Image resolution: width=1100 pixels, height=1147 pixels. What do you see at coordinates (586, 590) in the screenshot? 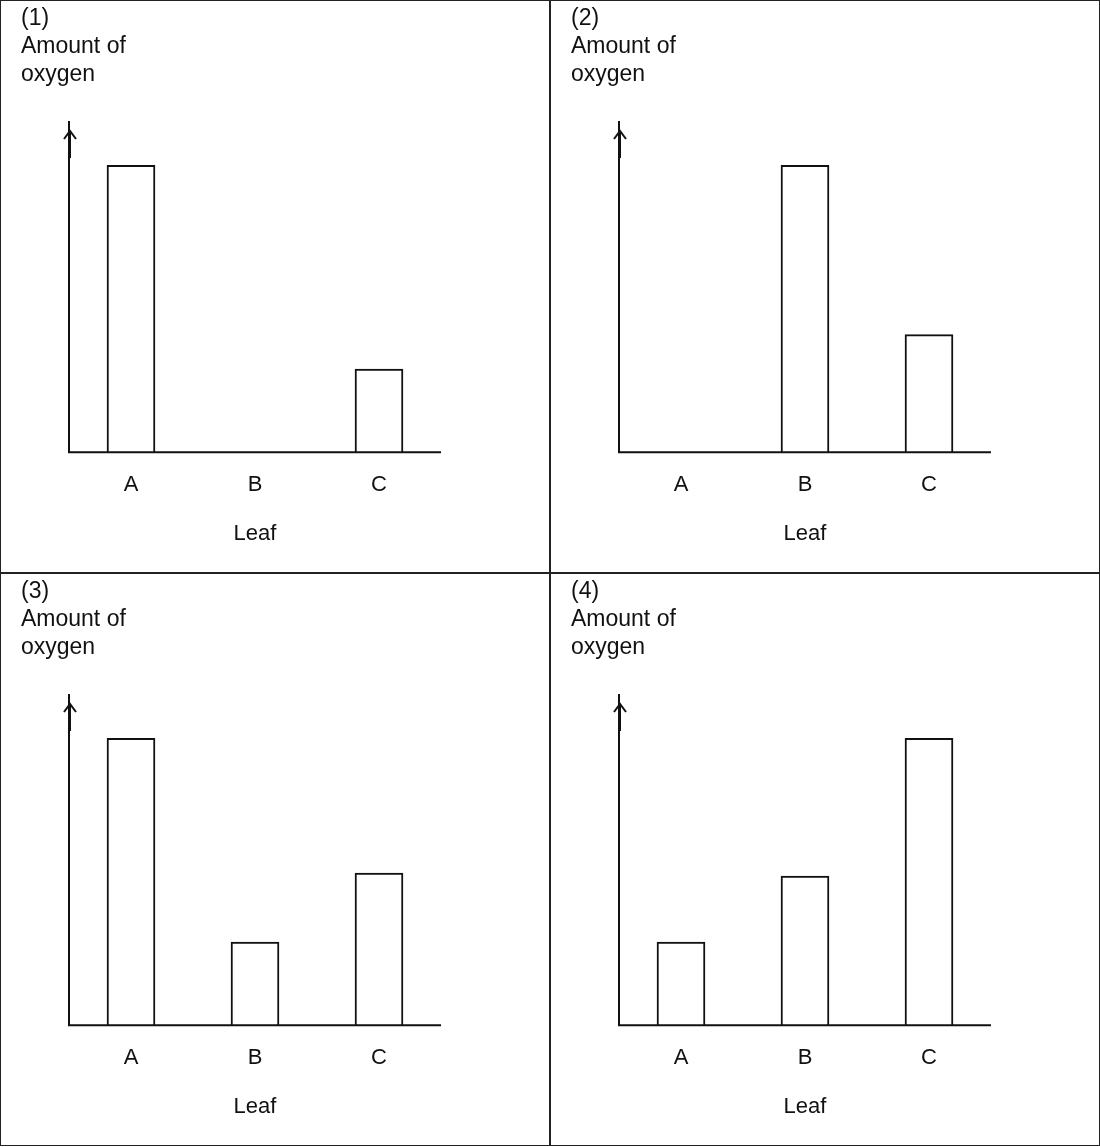
I see `chart-title: (4)` at bounding box center [586, 590].